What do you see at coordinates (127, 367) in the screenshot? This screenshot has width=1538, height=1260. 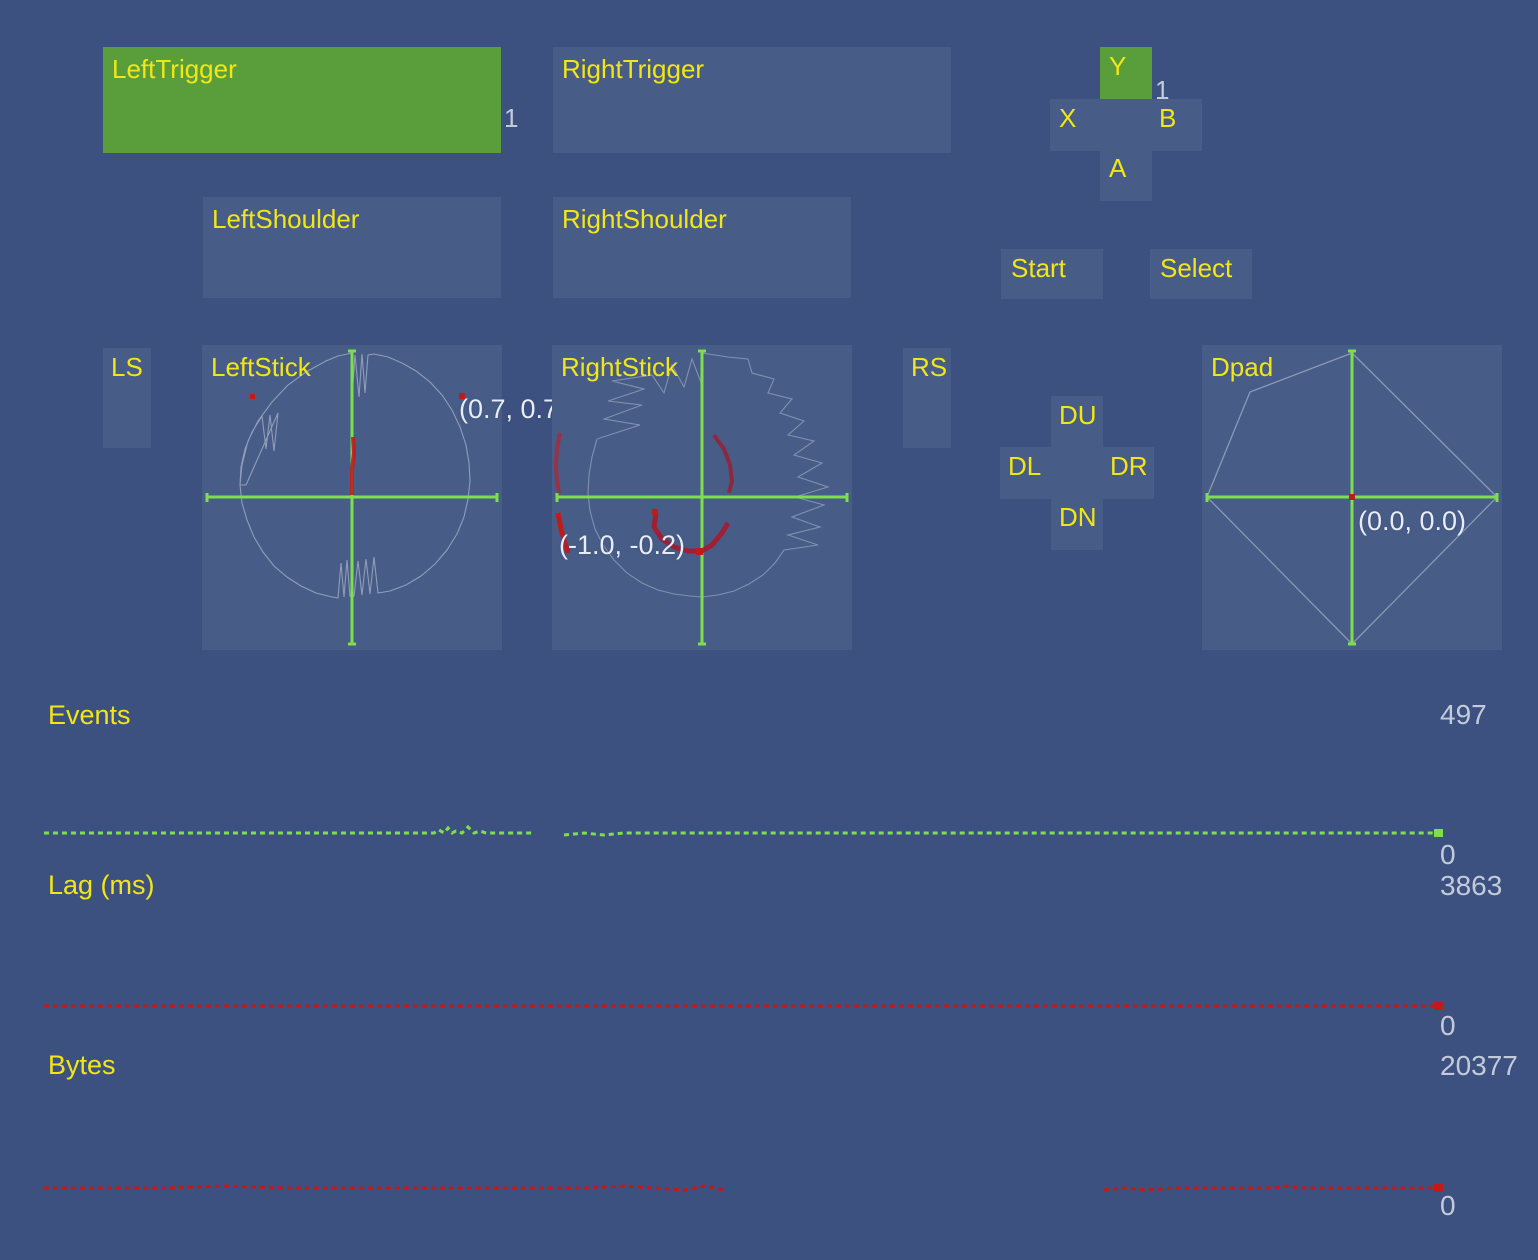 I see `ls-button-label: LS` at bounding box center [127, 367].